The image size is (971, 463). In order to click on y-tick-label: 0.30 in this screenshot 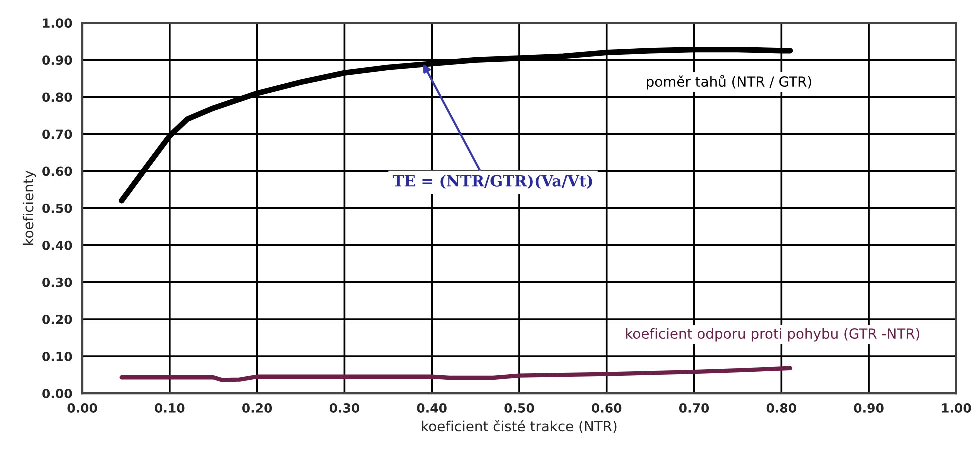, I will do `click(57, 283)`.